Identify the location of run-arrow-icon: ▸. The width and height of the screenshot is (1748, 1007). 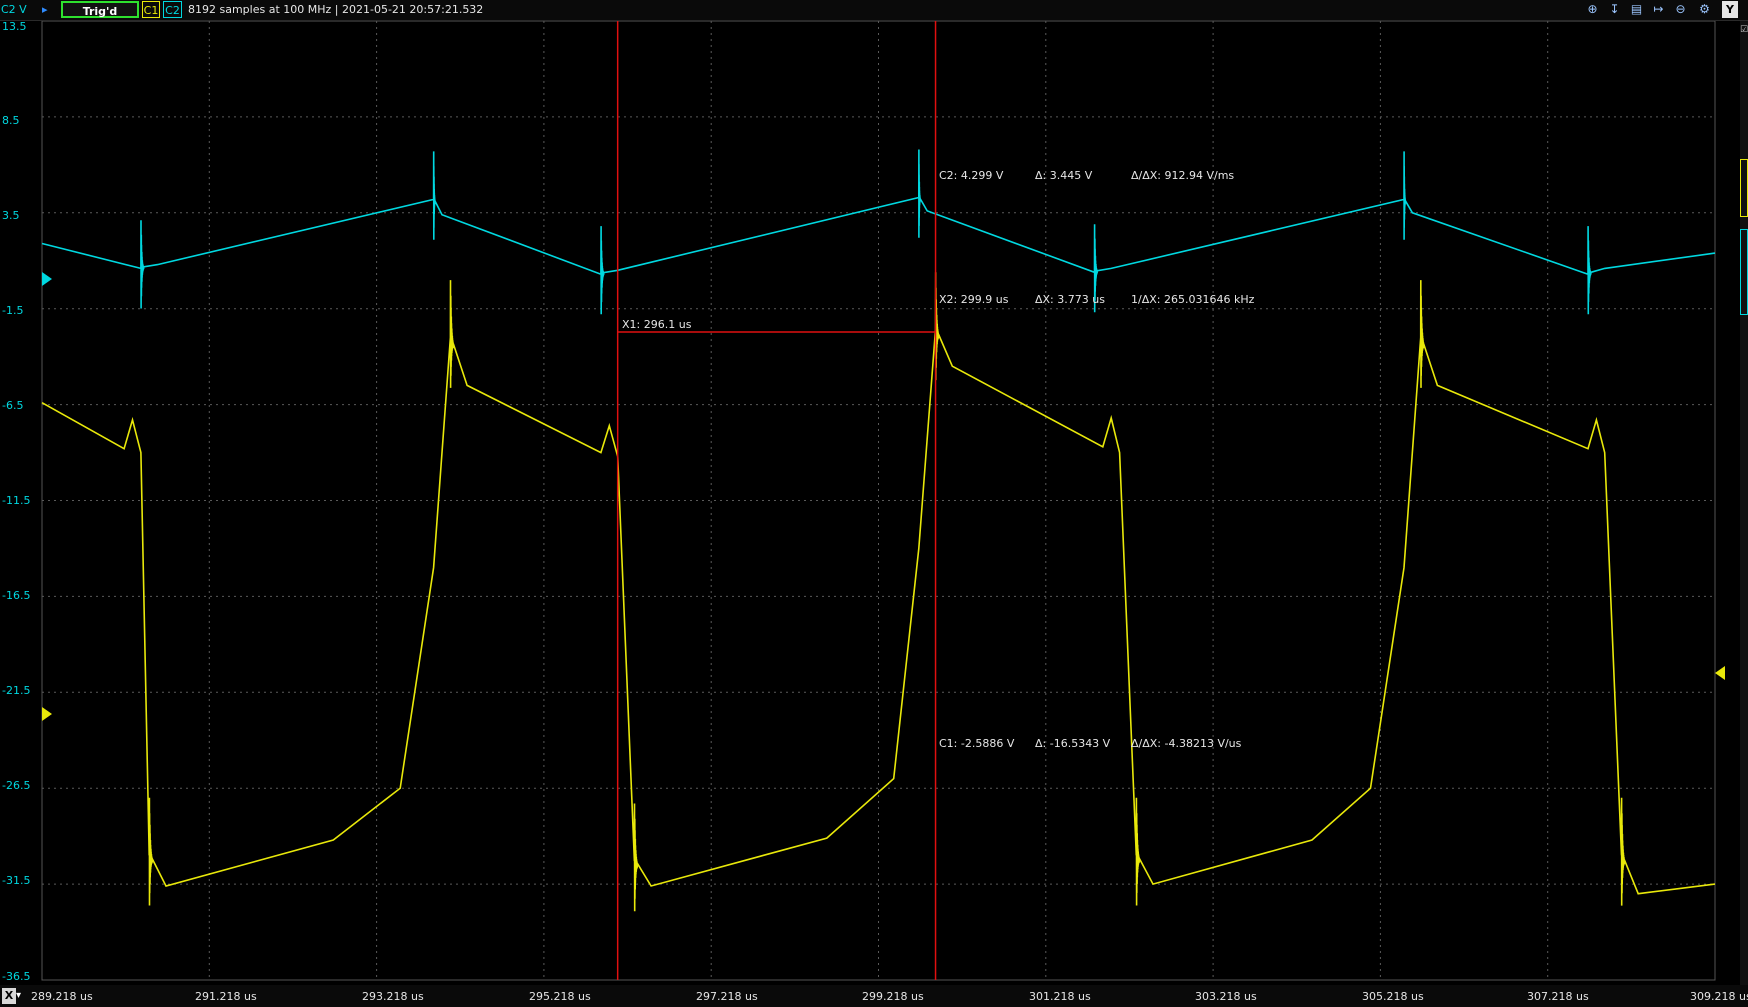
(45, 9).